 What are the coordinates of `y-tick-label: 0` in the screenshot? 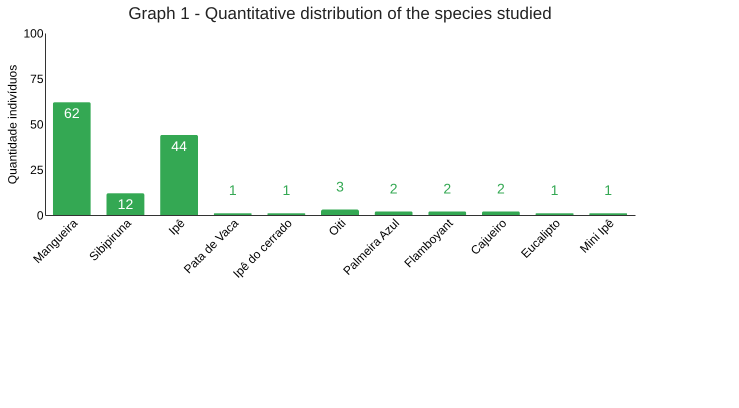 It's located at (40, 215).